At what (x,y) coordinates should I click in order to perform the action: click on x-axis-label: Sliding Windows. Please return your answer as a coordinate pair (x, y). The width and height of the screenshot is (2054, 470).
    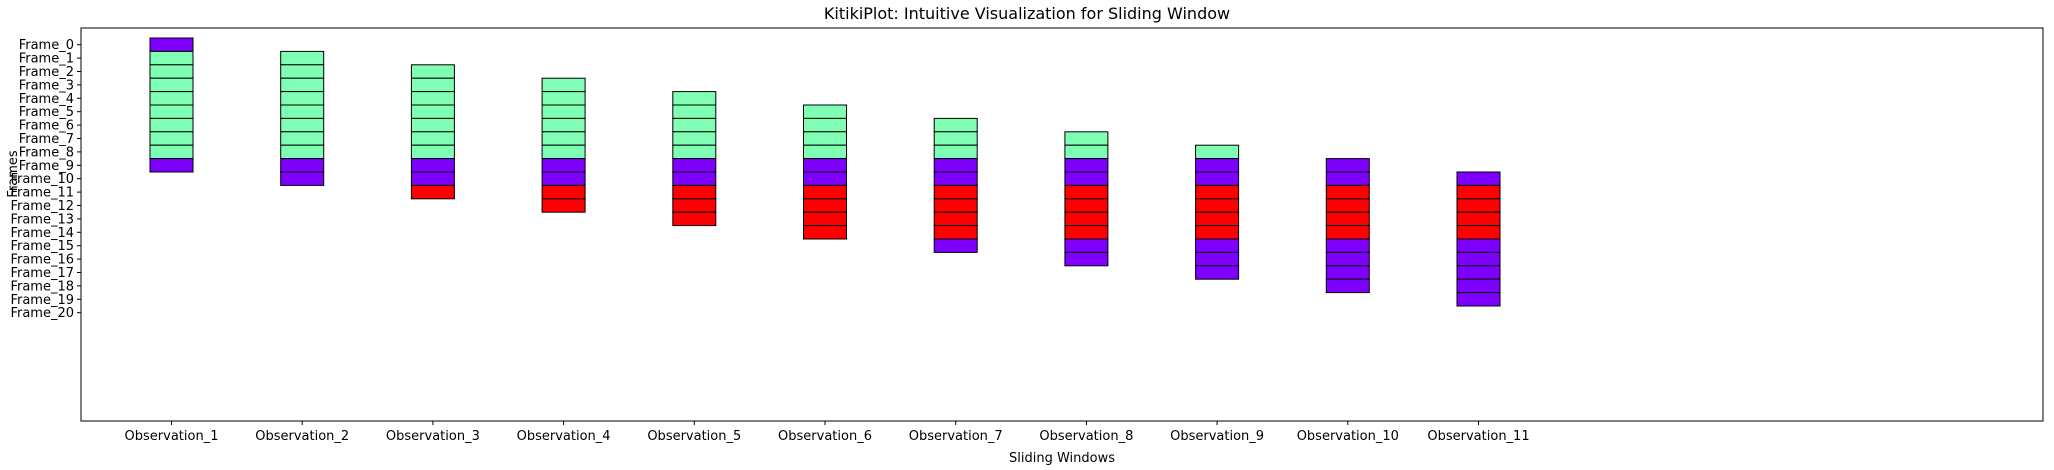
    Looking at the image, I should click on (1062, 458).